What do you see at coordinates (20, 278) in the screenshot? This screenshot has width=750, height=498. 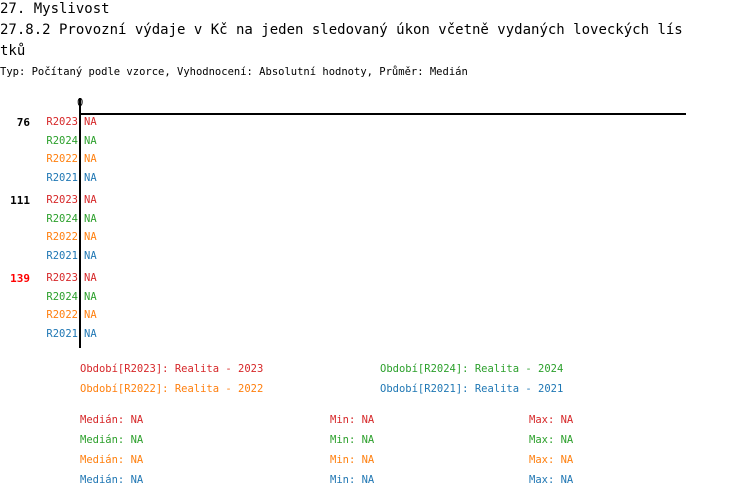 I see `group-label: 139` at bounding box center [20, 278].